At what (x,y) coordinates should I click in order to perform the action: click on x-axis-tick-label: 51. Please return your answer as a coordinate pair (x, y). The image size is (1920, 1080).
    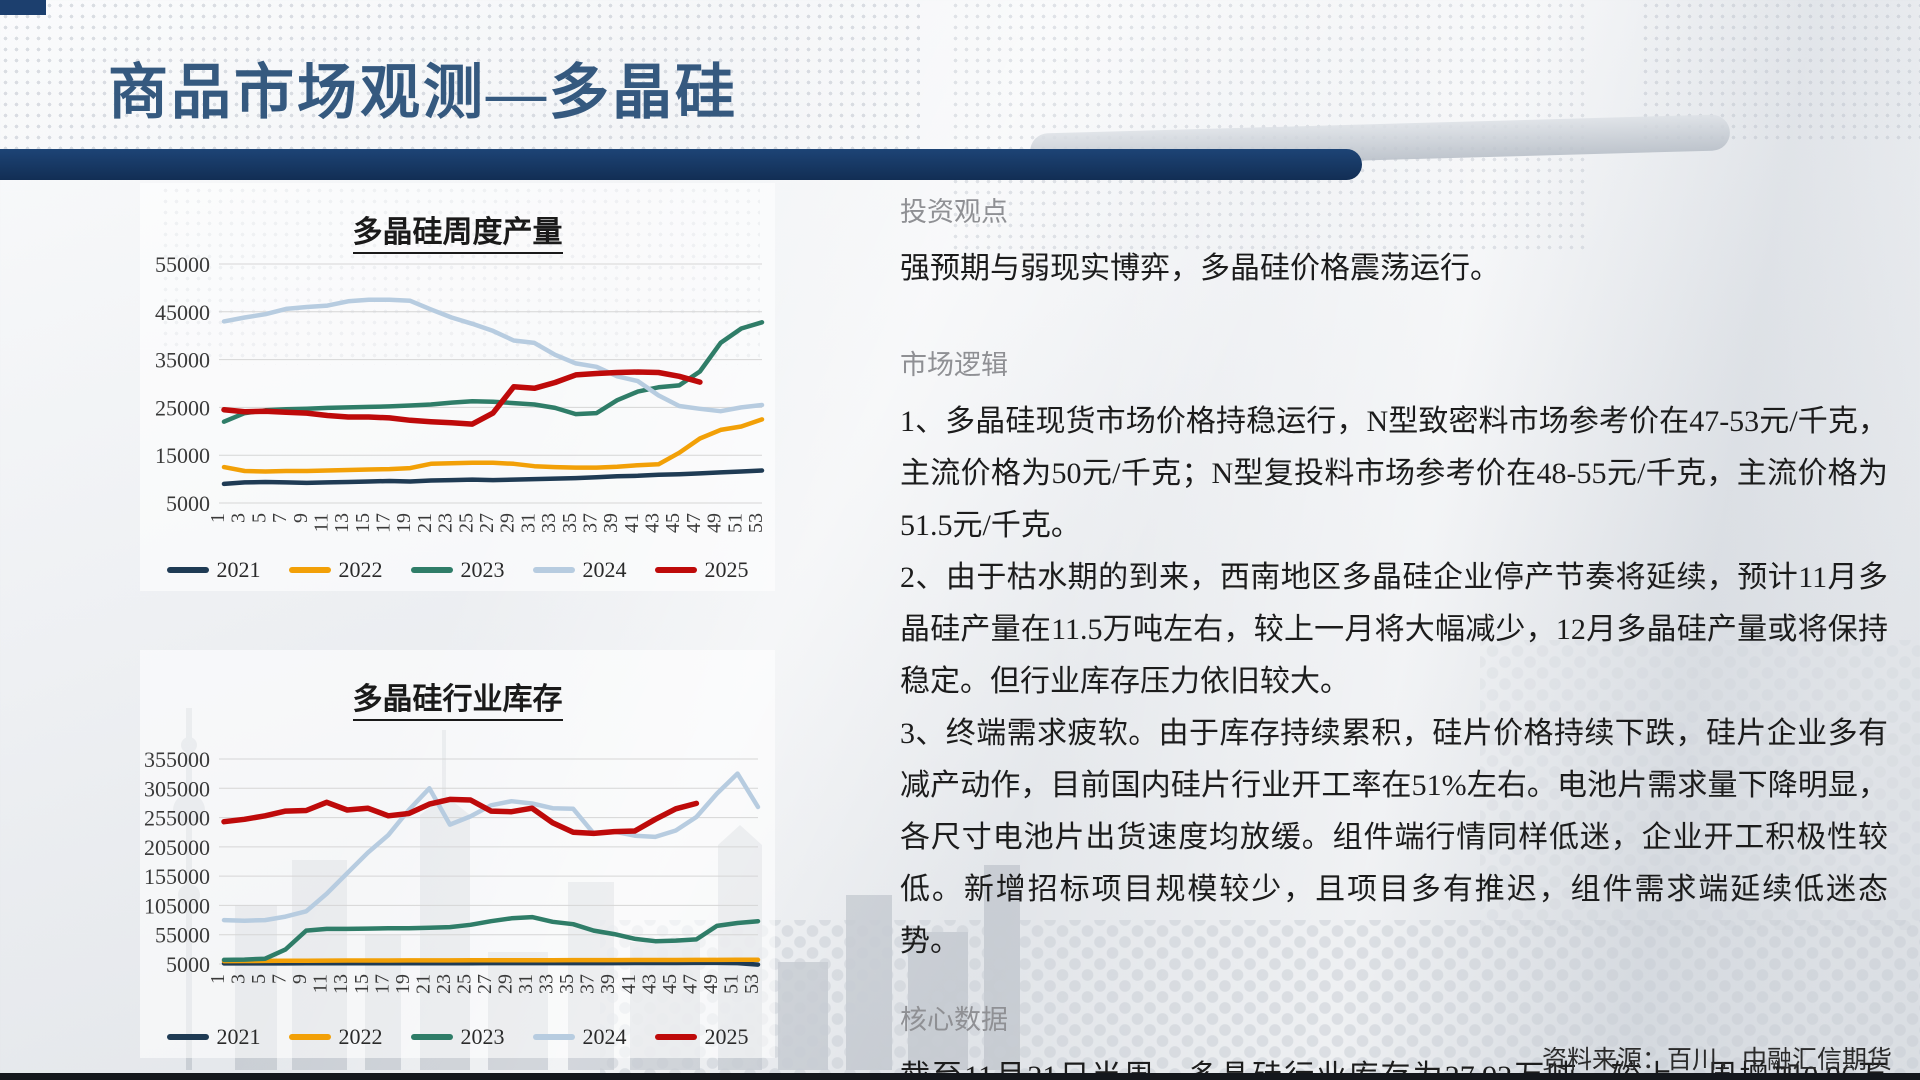
    Looking at the image, I should click on (735, 523).